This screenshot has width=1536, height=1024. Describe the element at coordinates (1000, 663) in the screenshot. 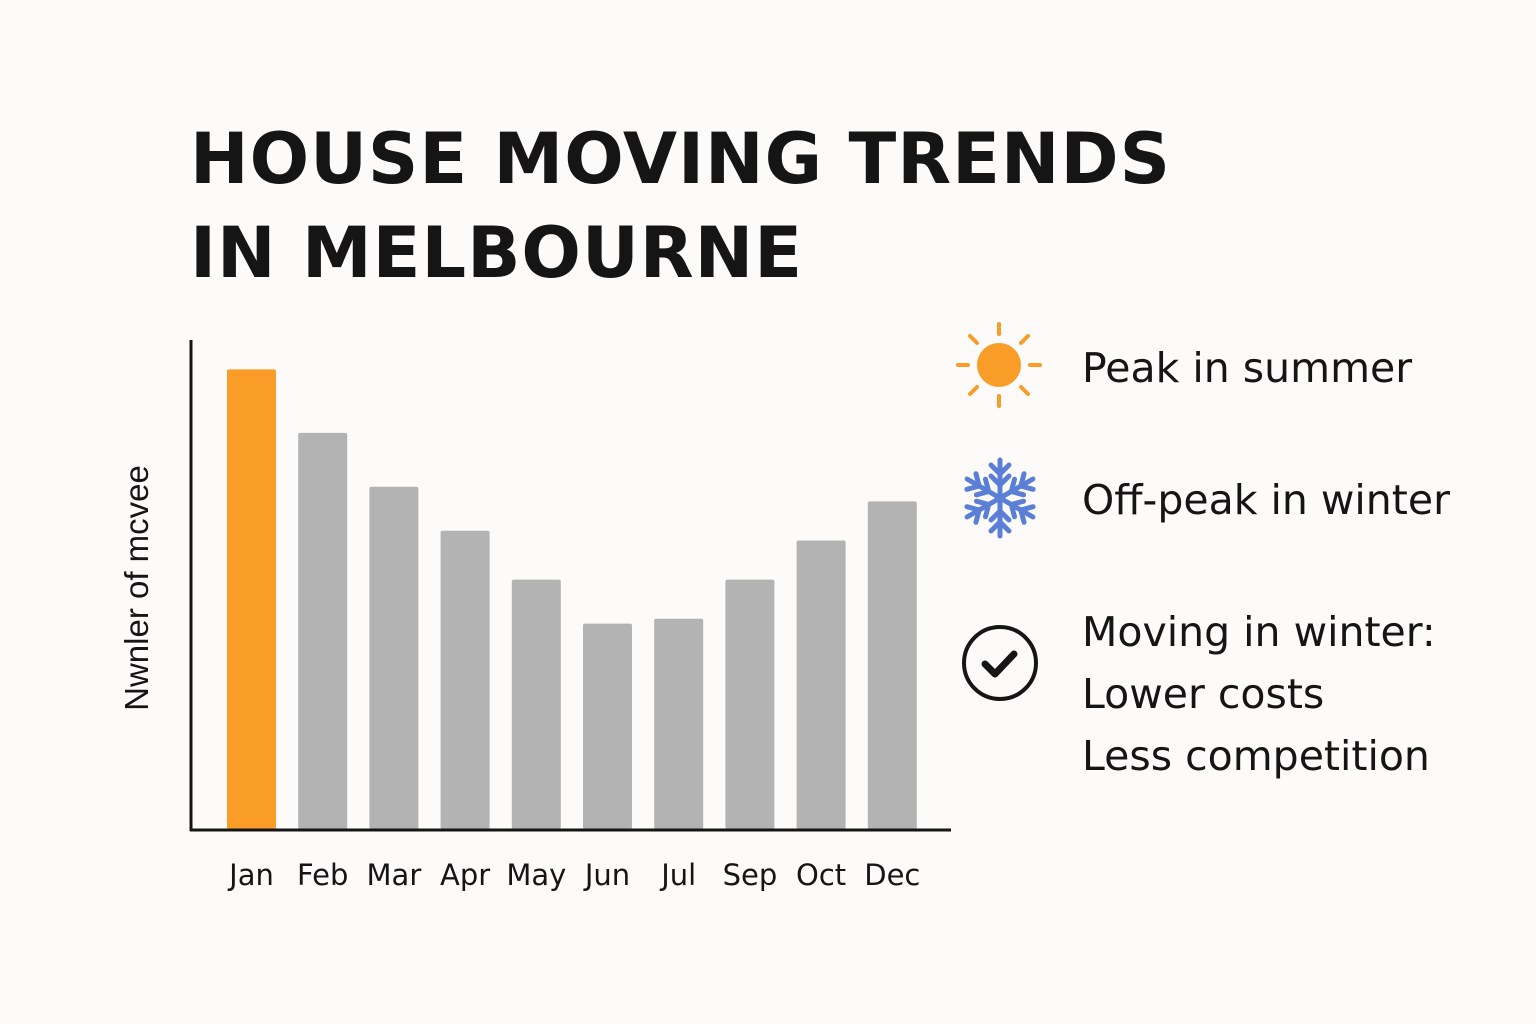

I see `check-circle-icon` at that location.